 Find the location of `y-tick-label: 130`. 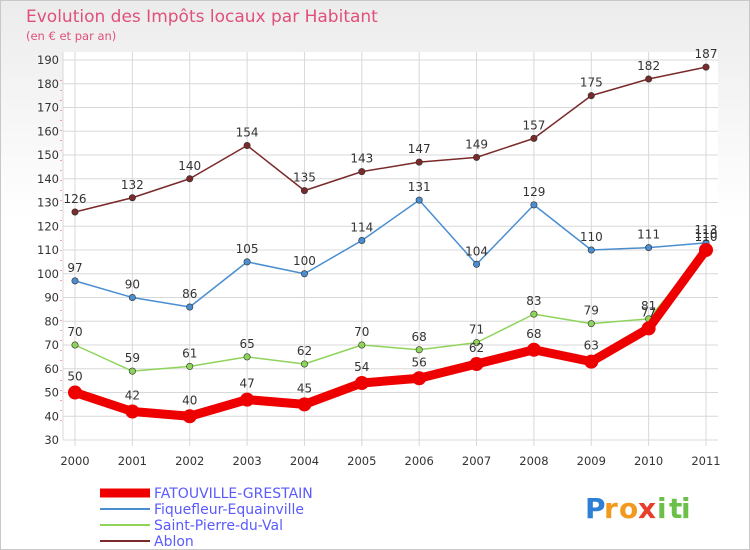

y-tick-label: 130 is located at coordinates (48, 203).